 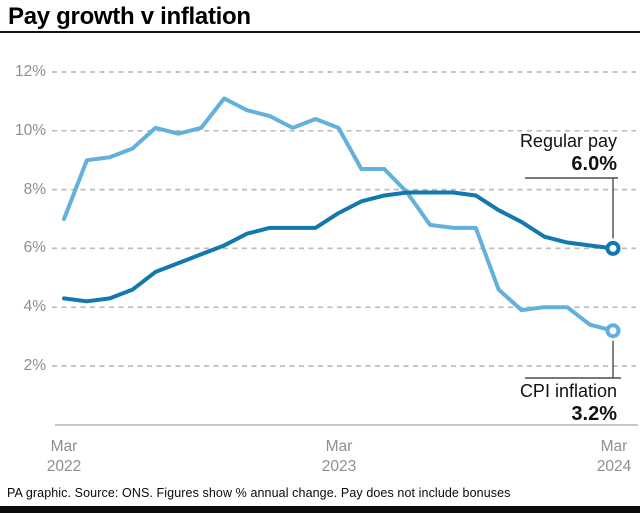 I want to click on page-title: Pay growth v inflation, so click(x=129, y=16).